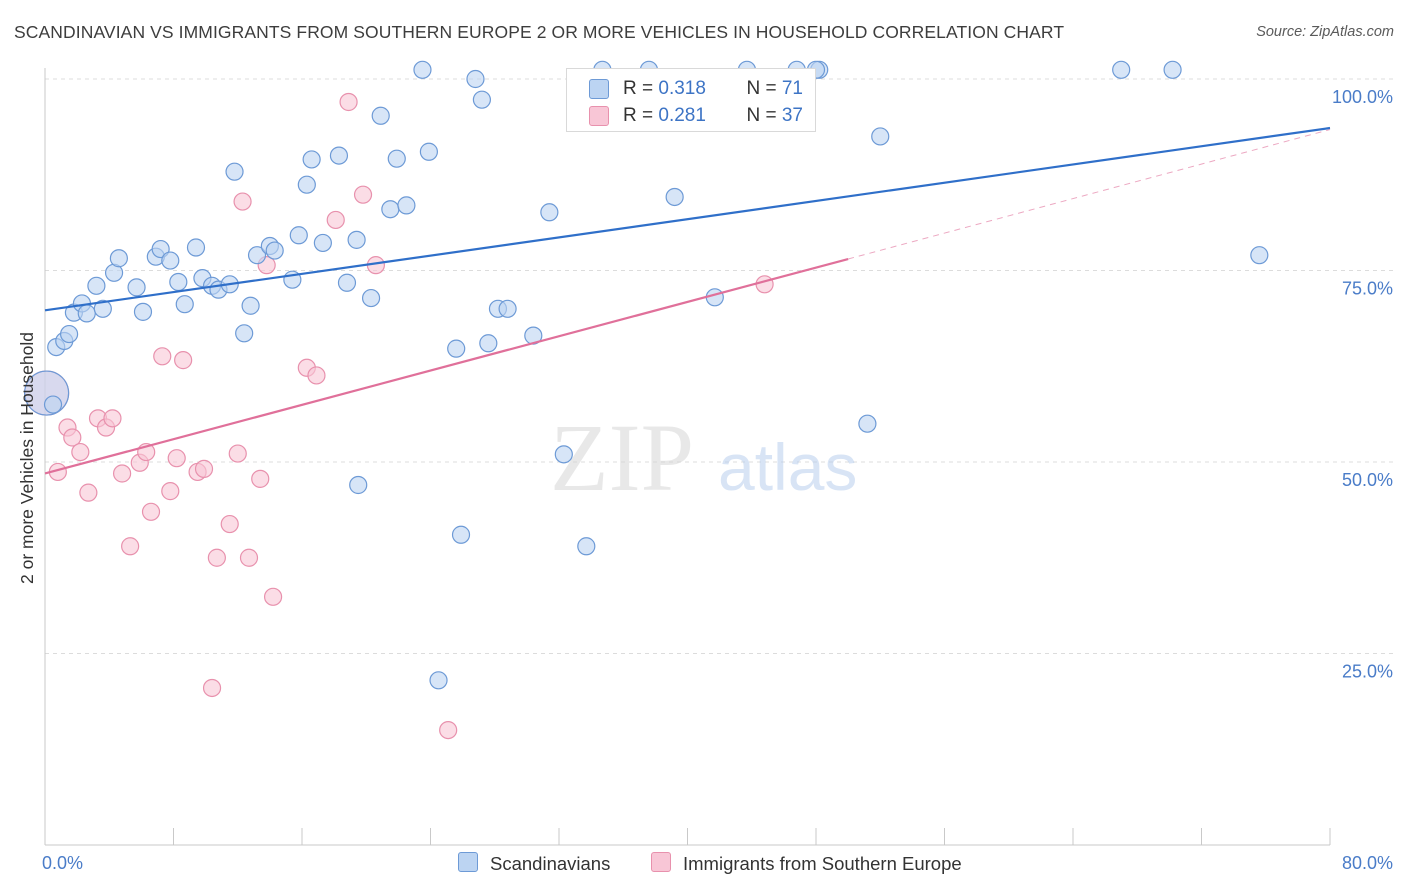 This screenshot has width=1406, height=892. What do you see at coordinates (1367, 289) in the screenshot?
I see `y-tick-label: 75.0%` at bounding box center [1367, 289].